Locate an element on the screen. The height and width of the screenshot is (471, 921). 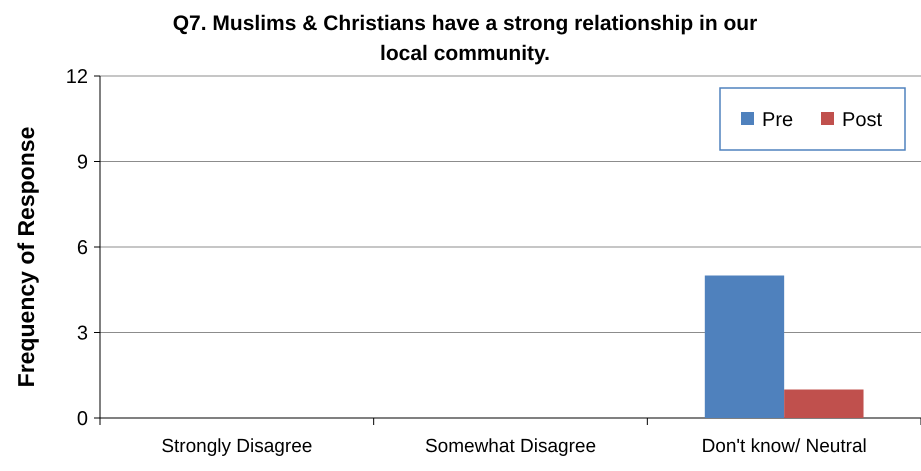
y-tick-label: 6 is located at coordinates (82, 248).